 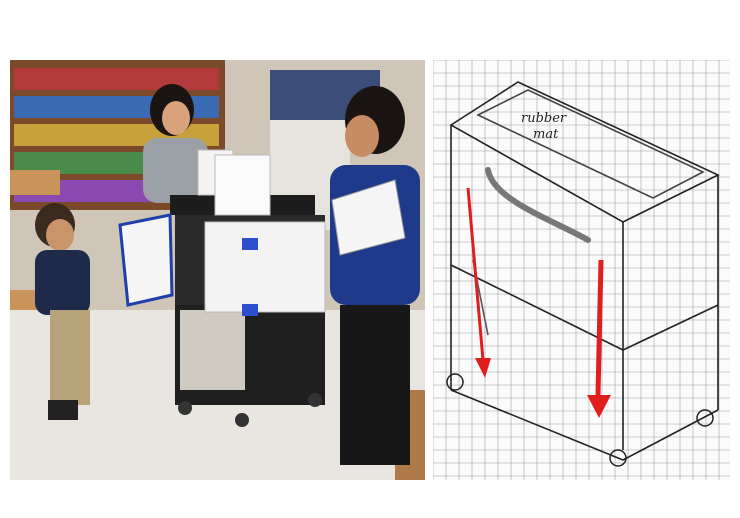 I want to click on annotation-rubber: rubber, so click(x=544, y=118).